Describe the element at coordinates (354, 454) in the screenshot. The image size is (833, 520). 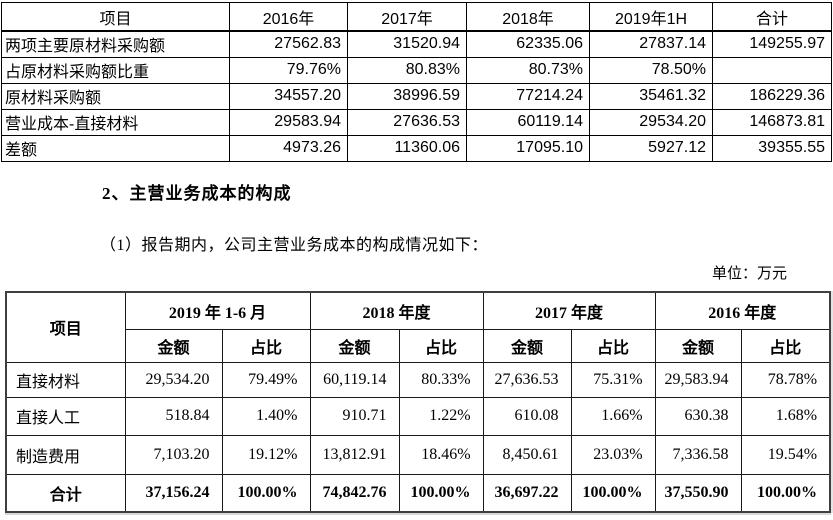
I see `table-cell: 13,812.91` at that location.